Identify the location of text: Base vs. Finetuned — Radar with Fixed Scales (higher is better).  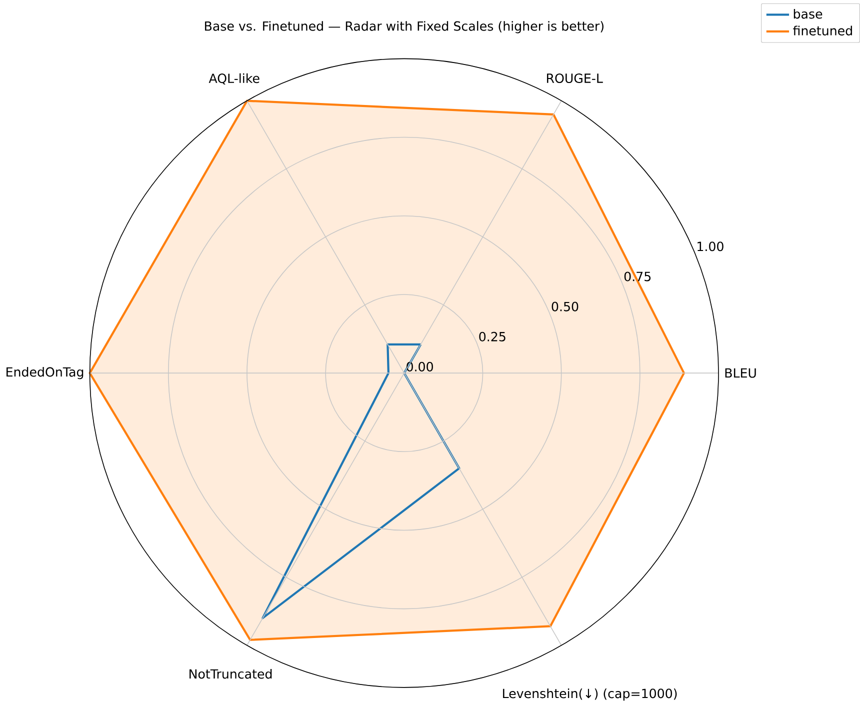
(404, 27).